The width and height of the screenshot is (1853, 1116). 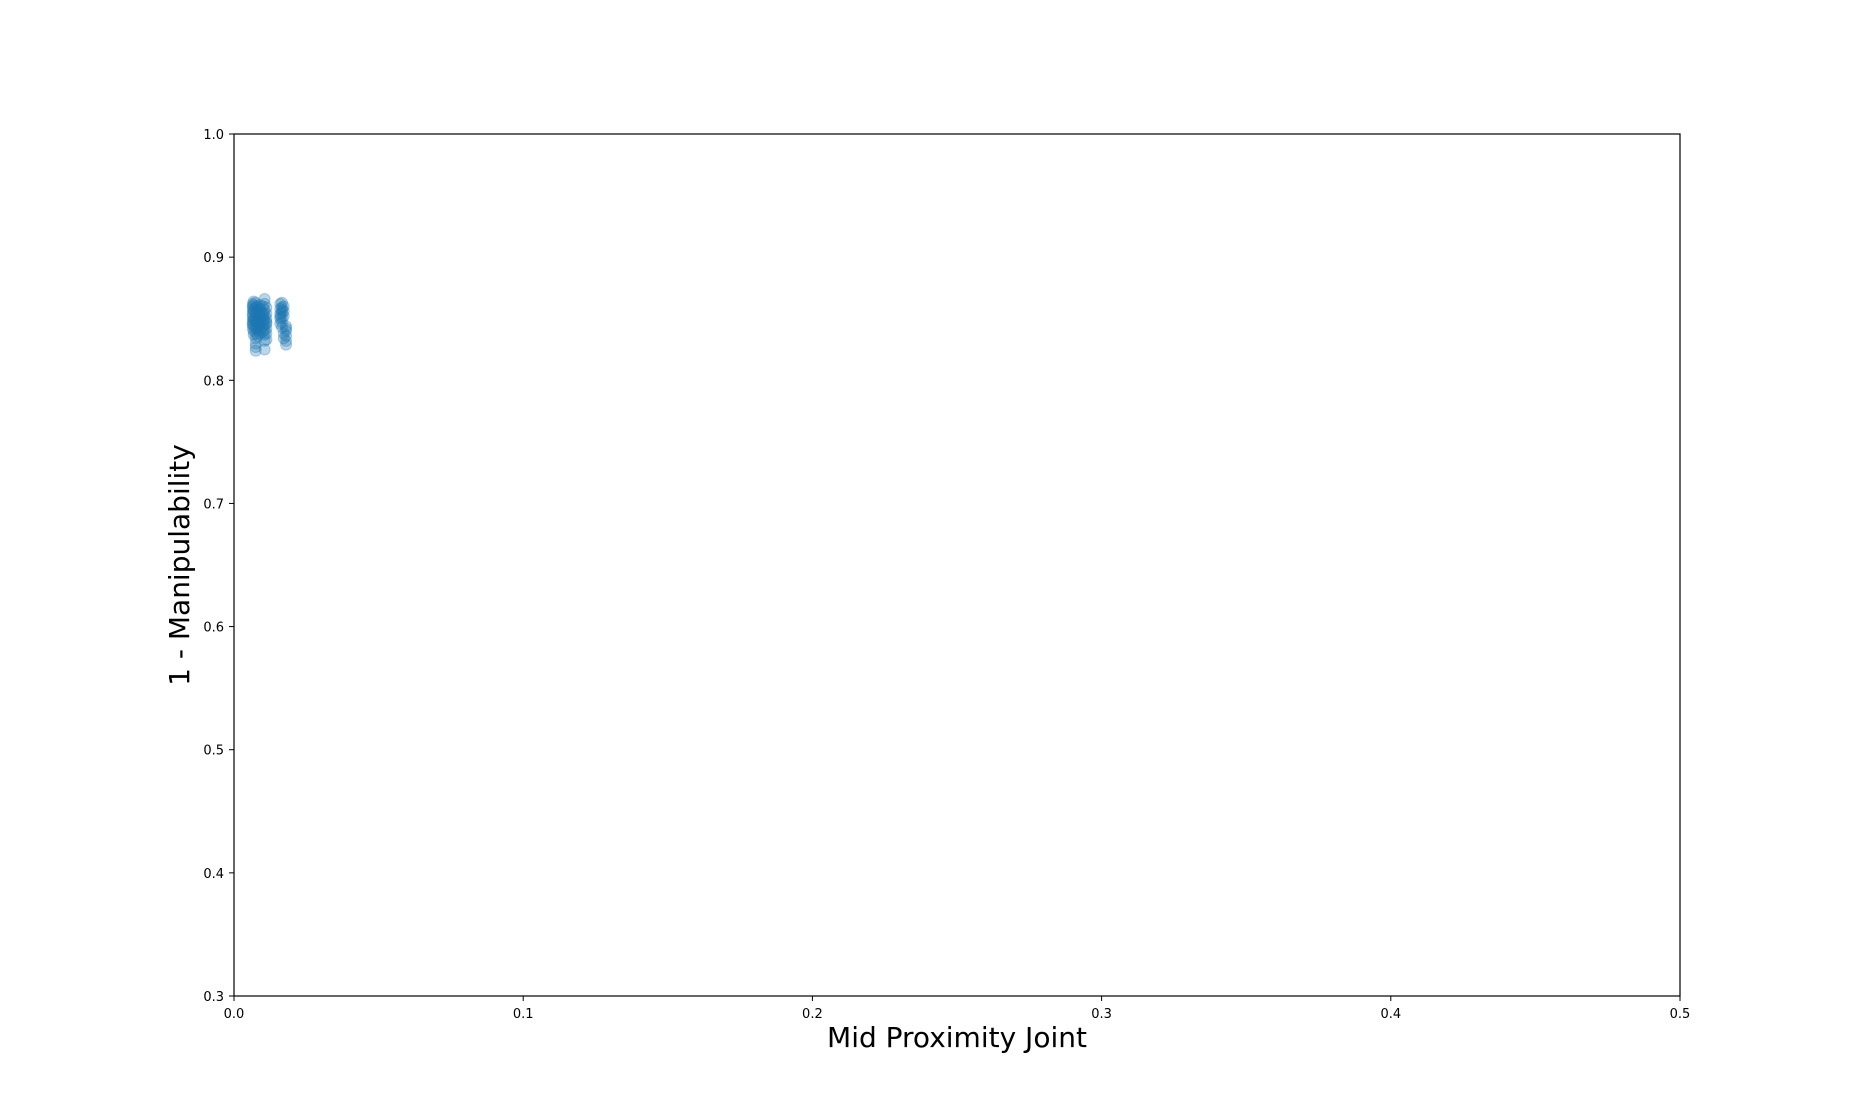 What do you see at coordinates (812, 1014) in the screenshot?
I see `x-tick-label: 0.2` at bounding box center [812, 1014].